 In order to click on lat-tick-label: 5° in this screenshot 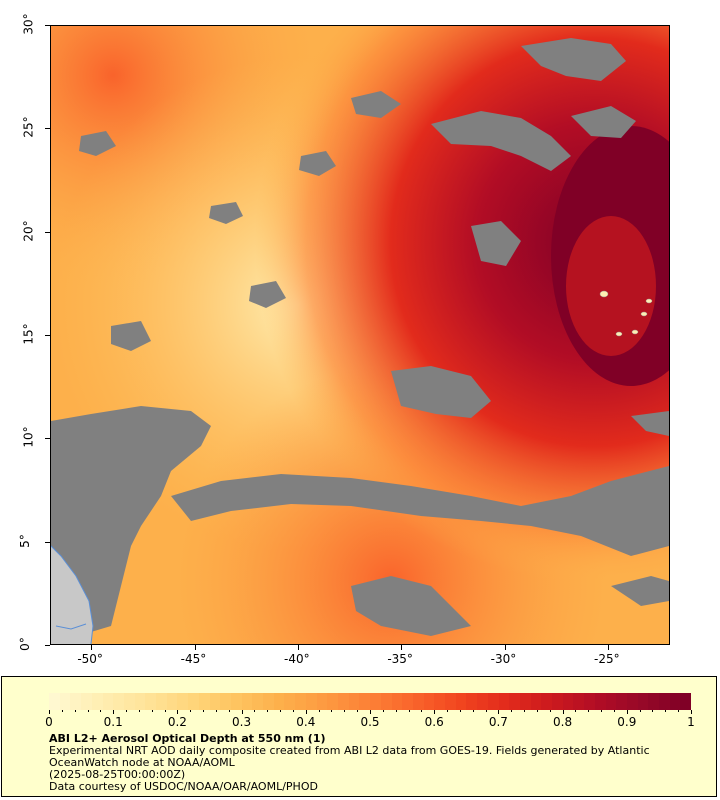, I will do `click(24, 540)`.